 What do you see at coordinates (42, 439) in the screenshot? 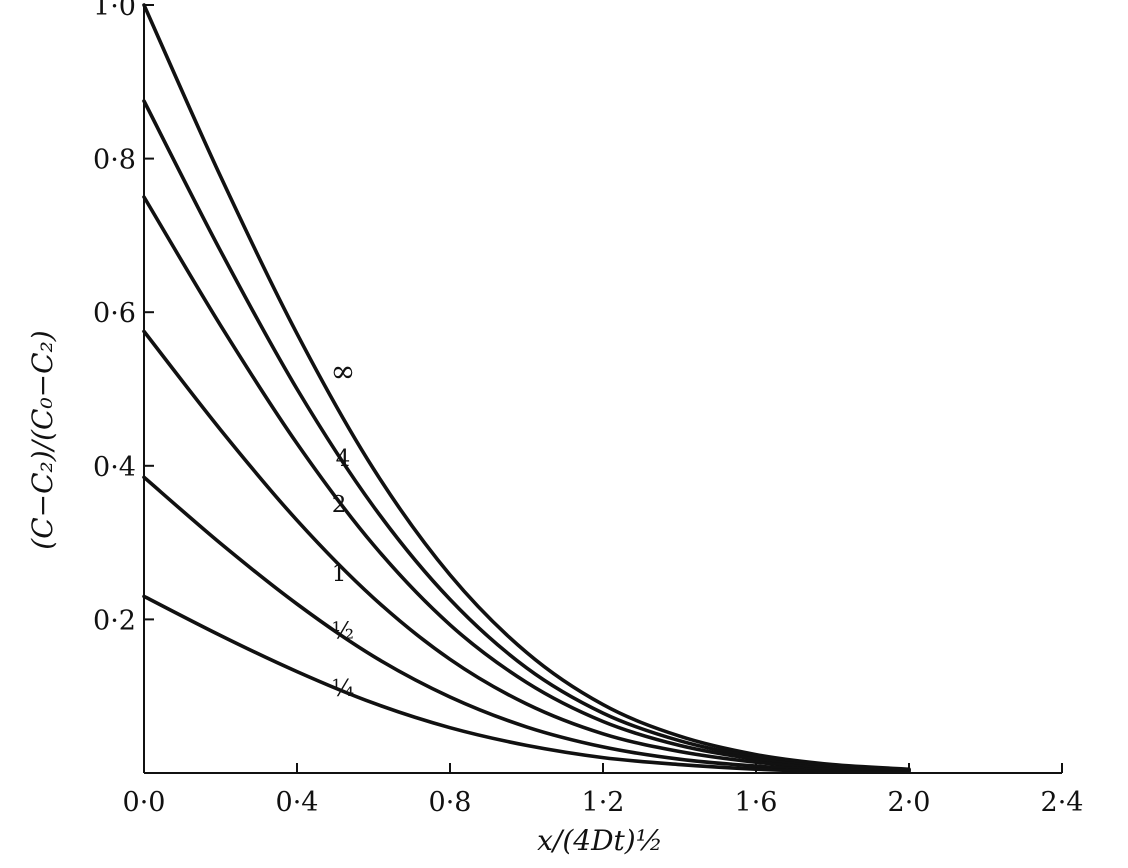
I see `y-axis-label: (C−C₂)/(C₀−C₂)` at bounding box center [42, 439].